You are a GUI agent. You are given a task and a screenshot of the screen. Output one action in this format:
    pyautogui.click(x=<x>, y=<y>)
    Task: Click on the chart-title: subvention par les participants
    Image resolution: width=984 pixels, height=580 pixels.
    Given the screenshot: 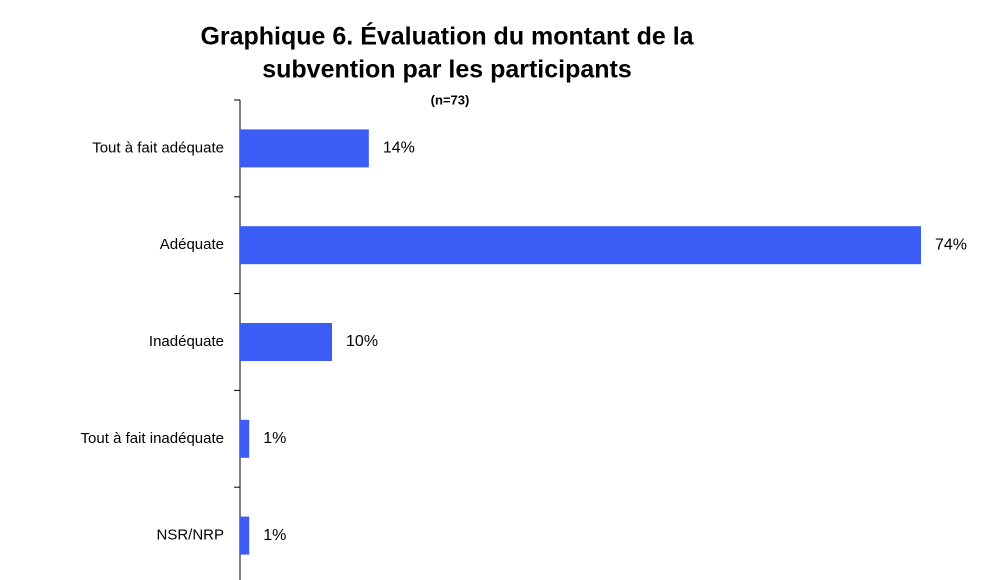 What is the action you would take?
    pyautogui.click(x=447, y=70)
    